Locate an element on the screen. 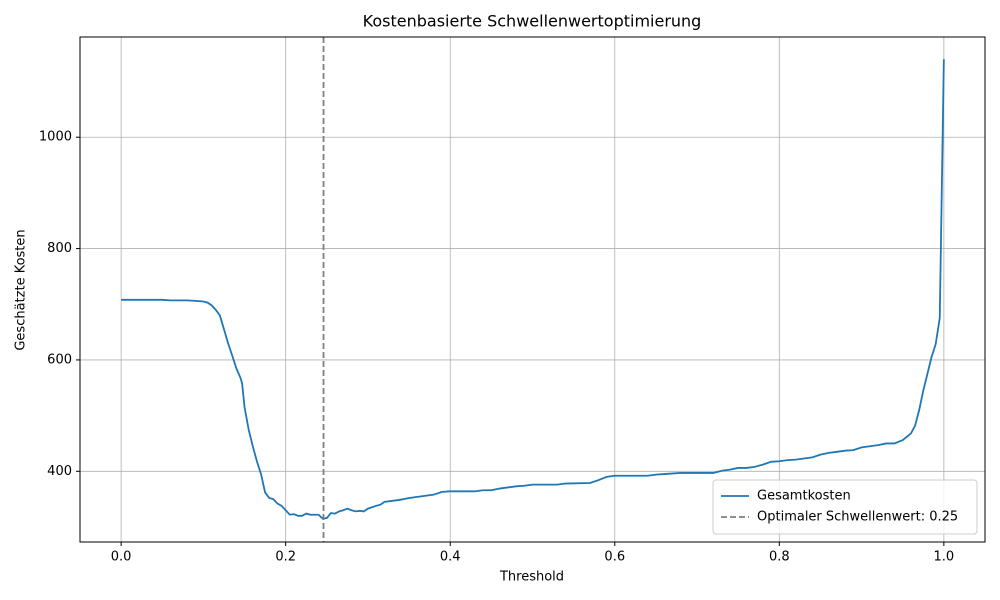  y-tick-label: 400 is located at coordinates (59, 471).